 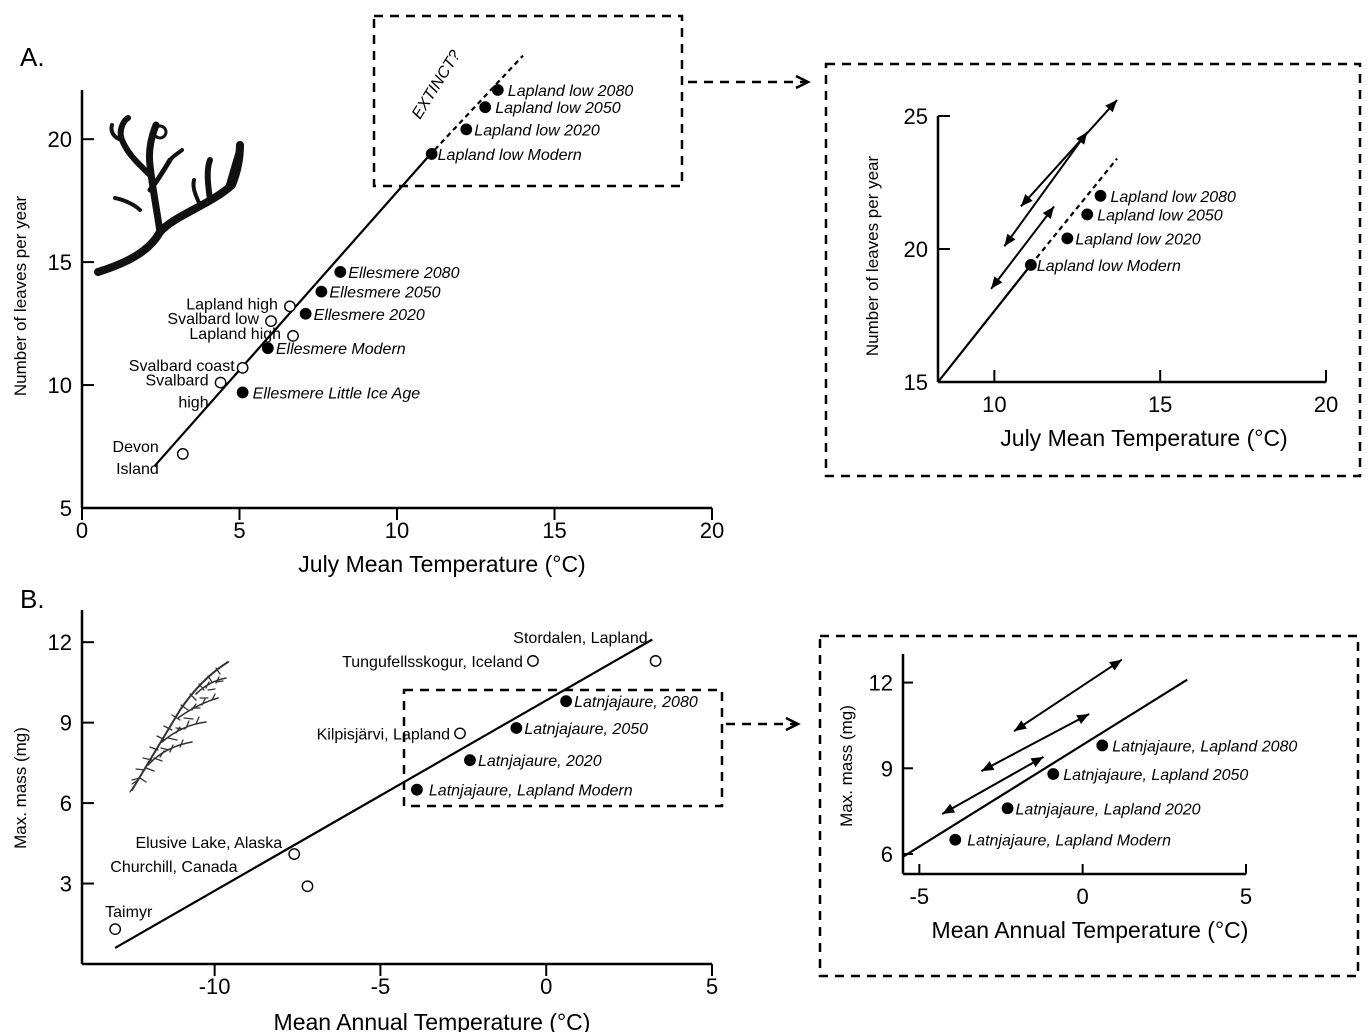 What do you see at coordinates (994, 404) in the screenshot?
I see `x-tick-label: 10` at bounding box center [994, 404].